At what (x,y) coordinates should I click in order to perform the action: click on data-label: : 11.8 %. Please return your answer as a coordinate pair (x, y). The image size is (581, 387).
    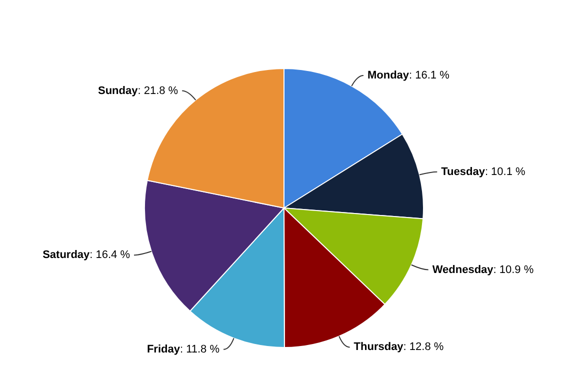
    Looking at the image, I should click on (200, 349).